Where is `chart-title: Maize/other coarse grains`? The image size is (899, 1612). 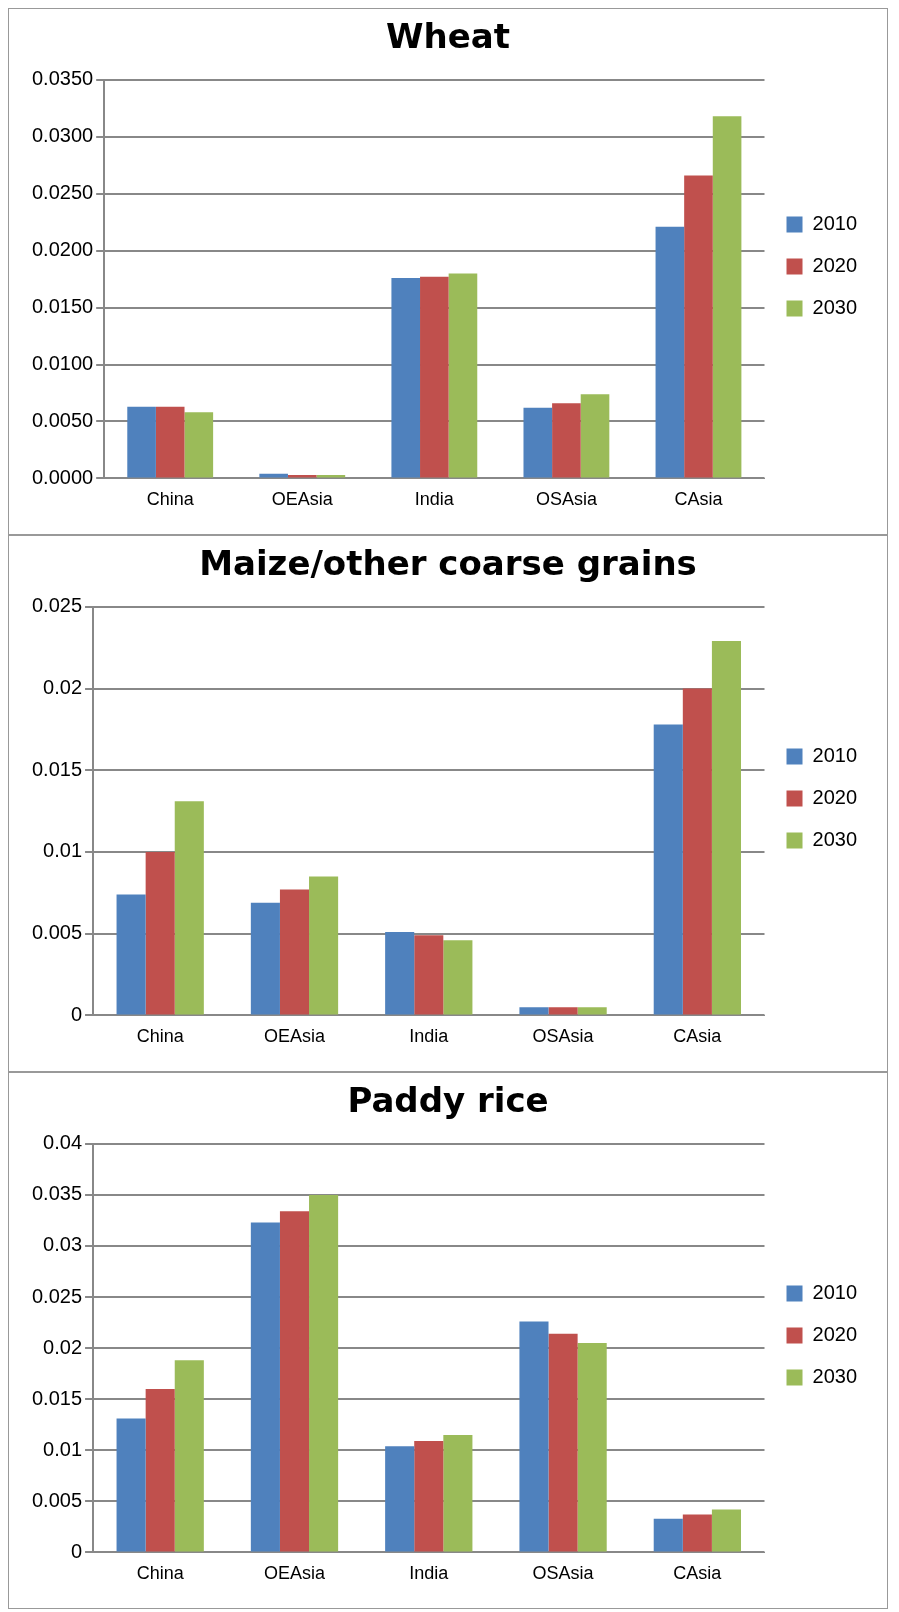 chart-title: Maize/other coarse grains is located at coordinates (448, 563).